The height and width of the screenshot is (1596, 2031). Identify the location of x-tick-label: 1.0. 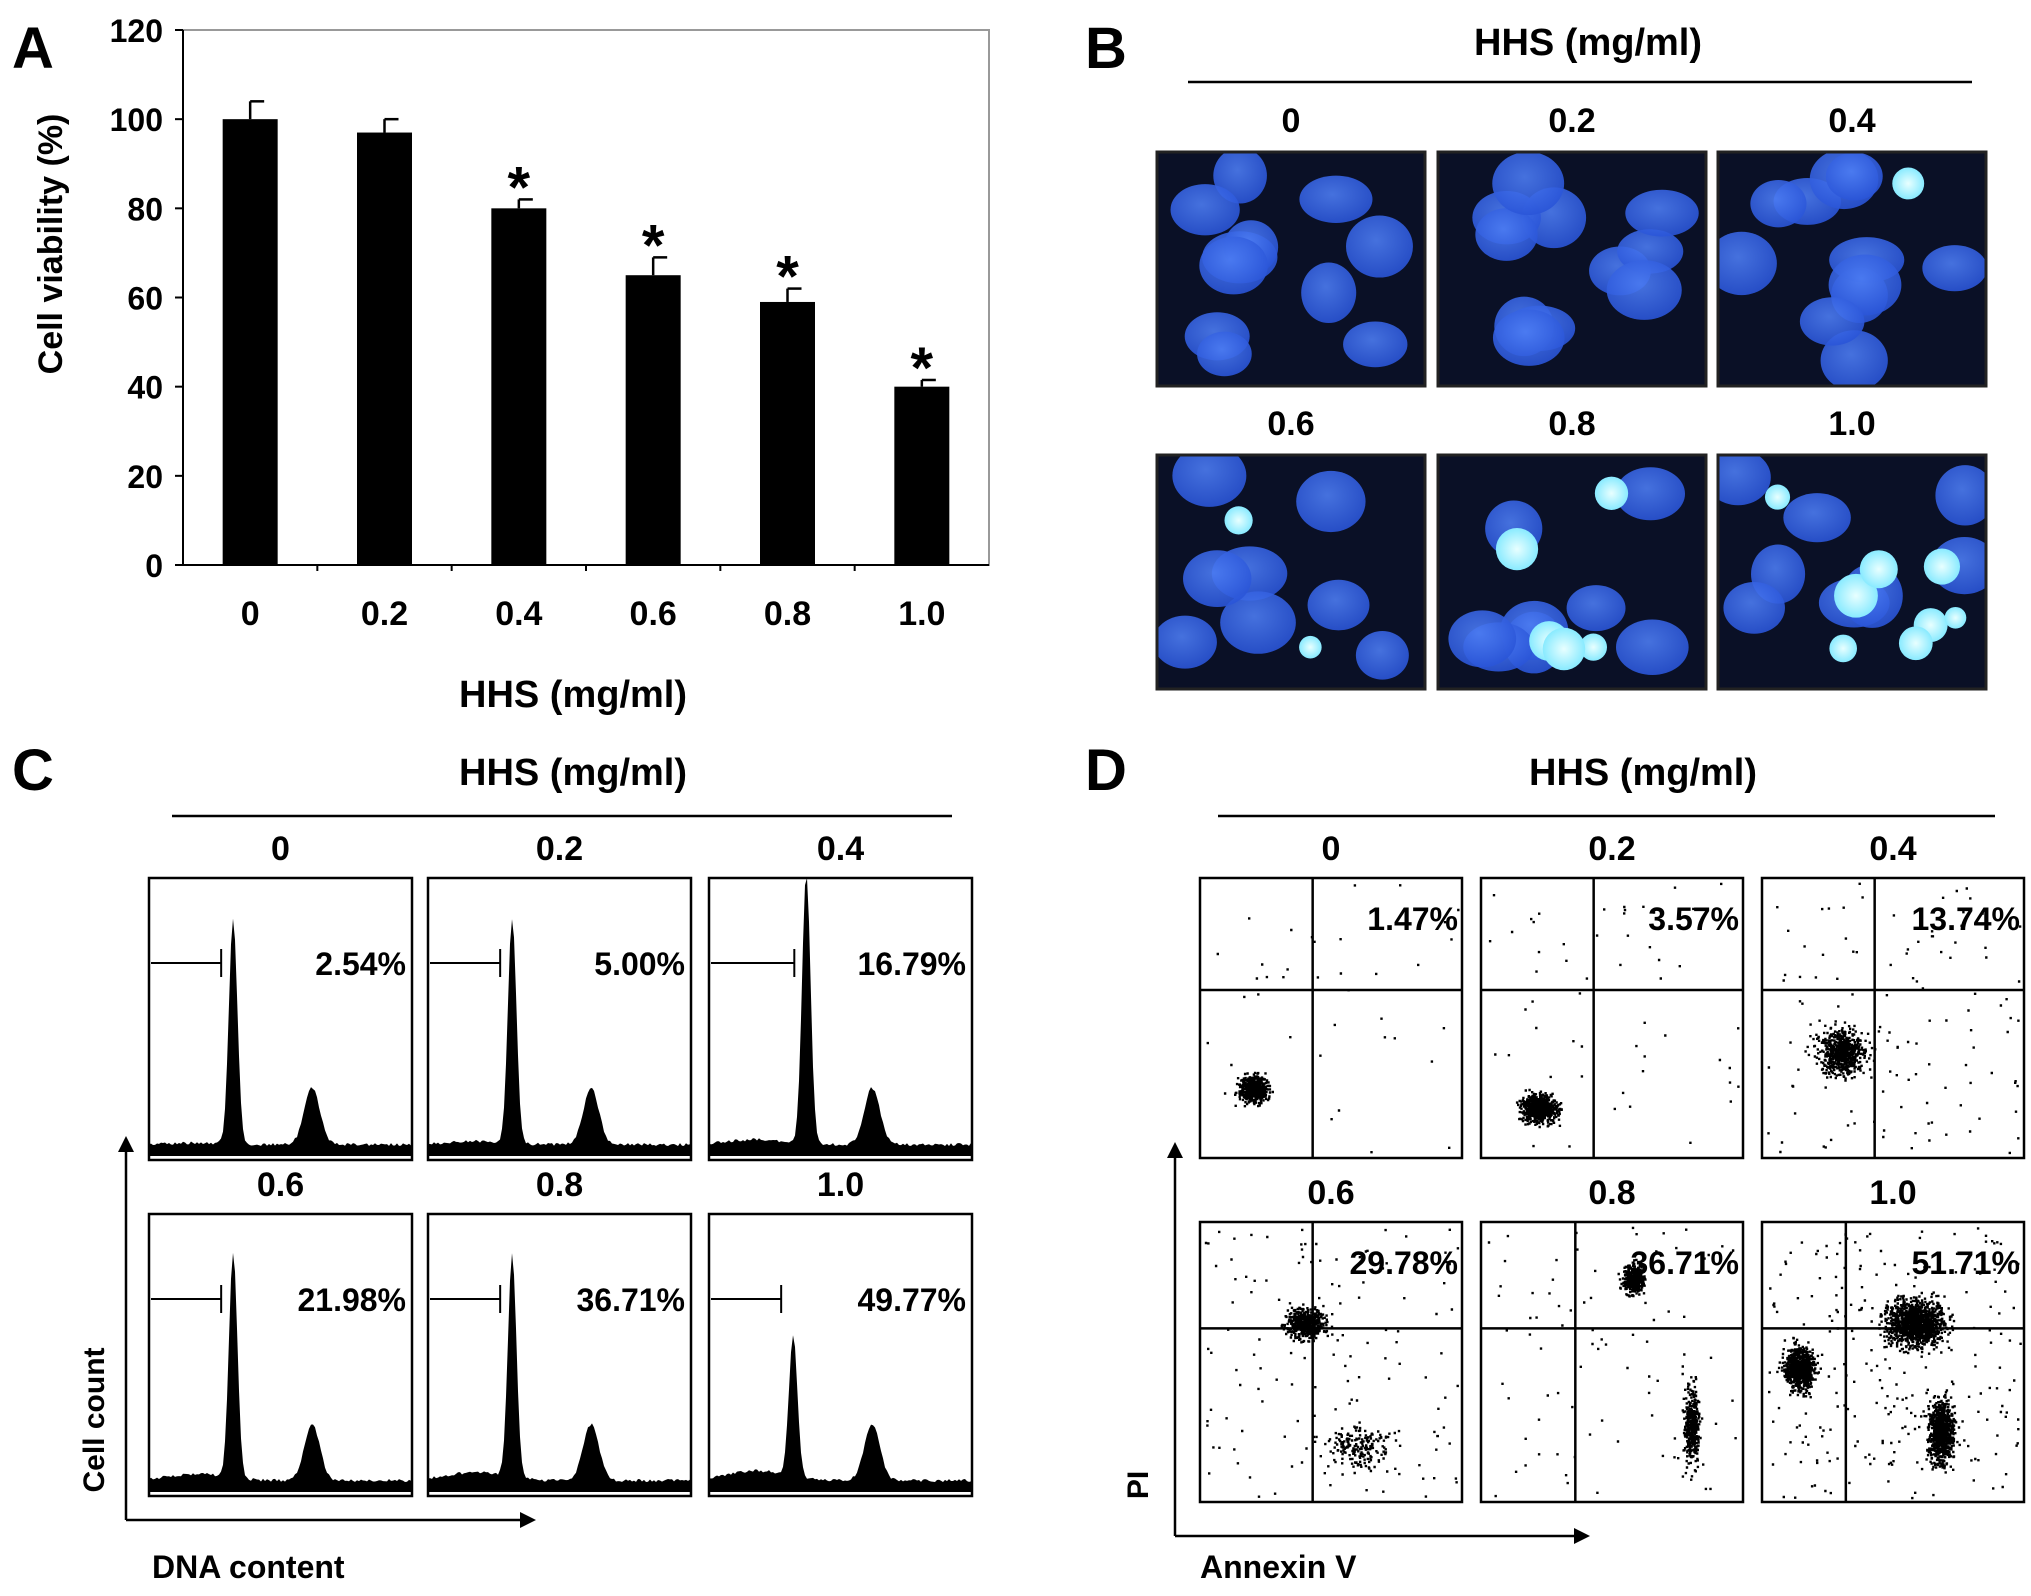
(921, 614).